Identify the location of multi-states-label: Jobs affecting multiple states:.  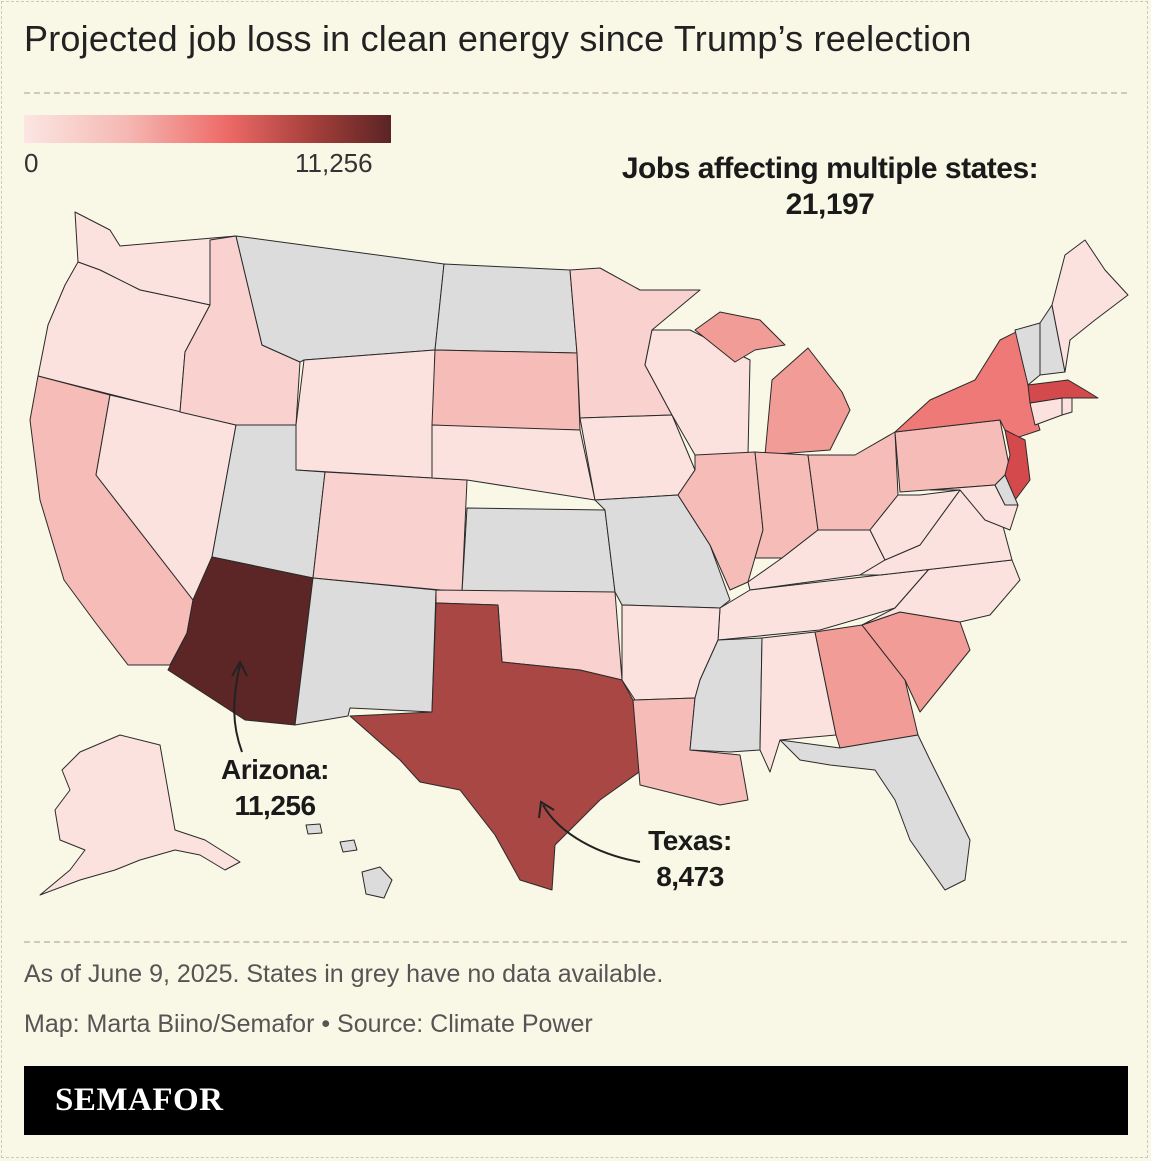
(830, 168).